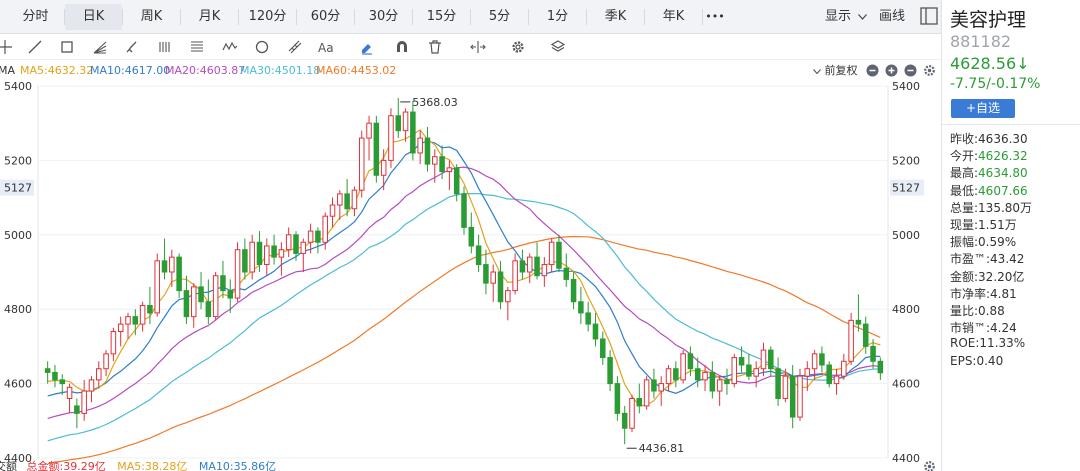 The height and width of the screenshot is (471, 1080). Describe the element at coordinates (965, 343) in the screenshot. I see `stat-label: ROE:` at that location.